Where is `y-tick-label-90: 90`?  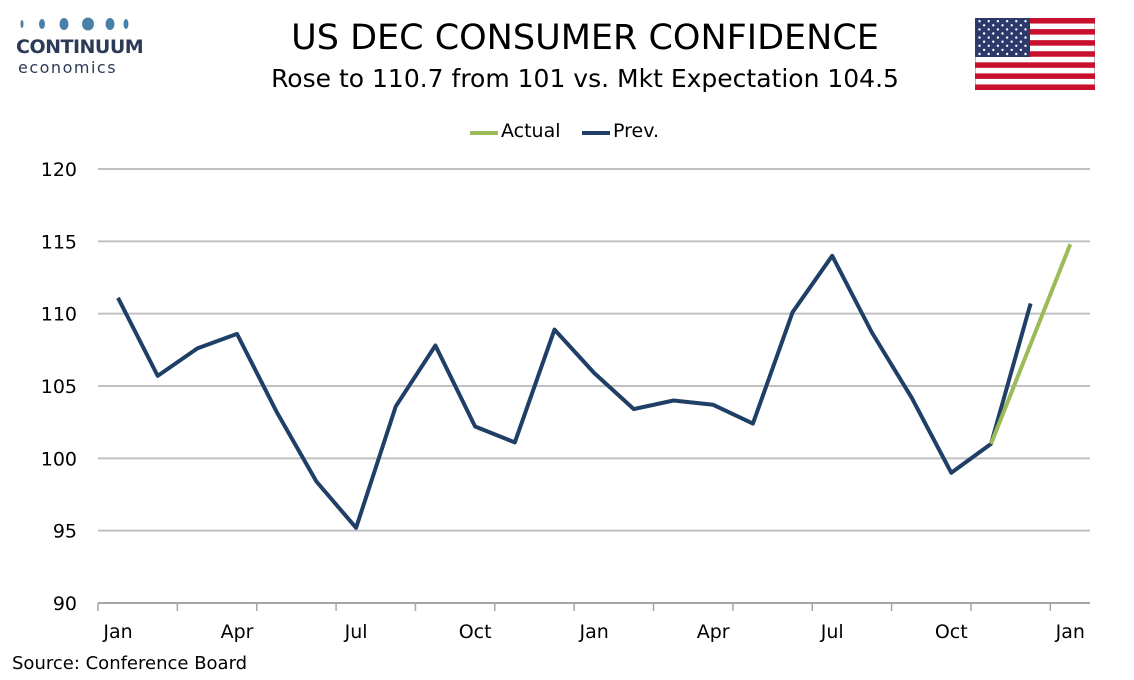
y-tick-label-90: 90 is located at coordinates (65, 604).